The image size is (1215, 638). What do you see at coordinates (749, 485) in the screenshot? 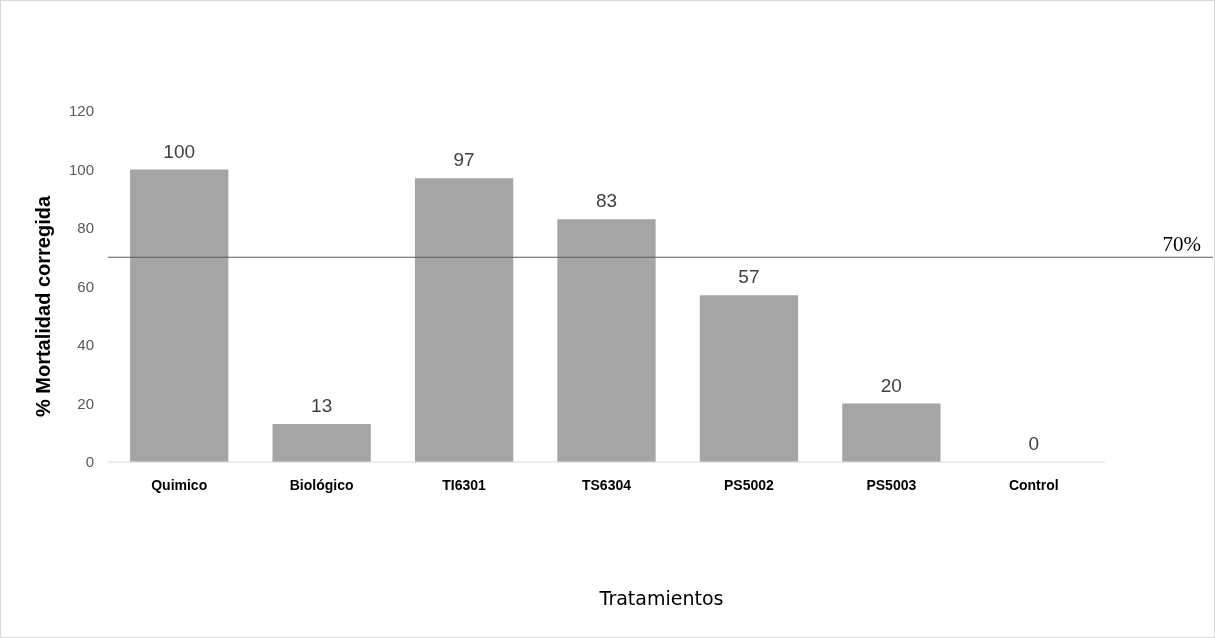
I see `x-tick-label: PS5002` at bounding box center [749, 485].